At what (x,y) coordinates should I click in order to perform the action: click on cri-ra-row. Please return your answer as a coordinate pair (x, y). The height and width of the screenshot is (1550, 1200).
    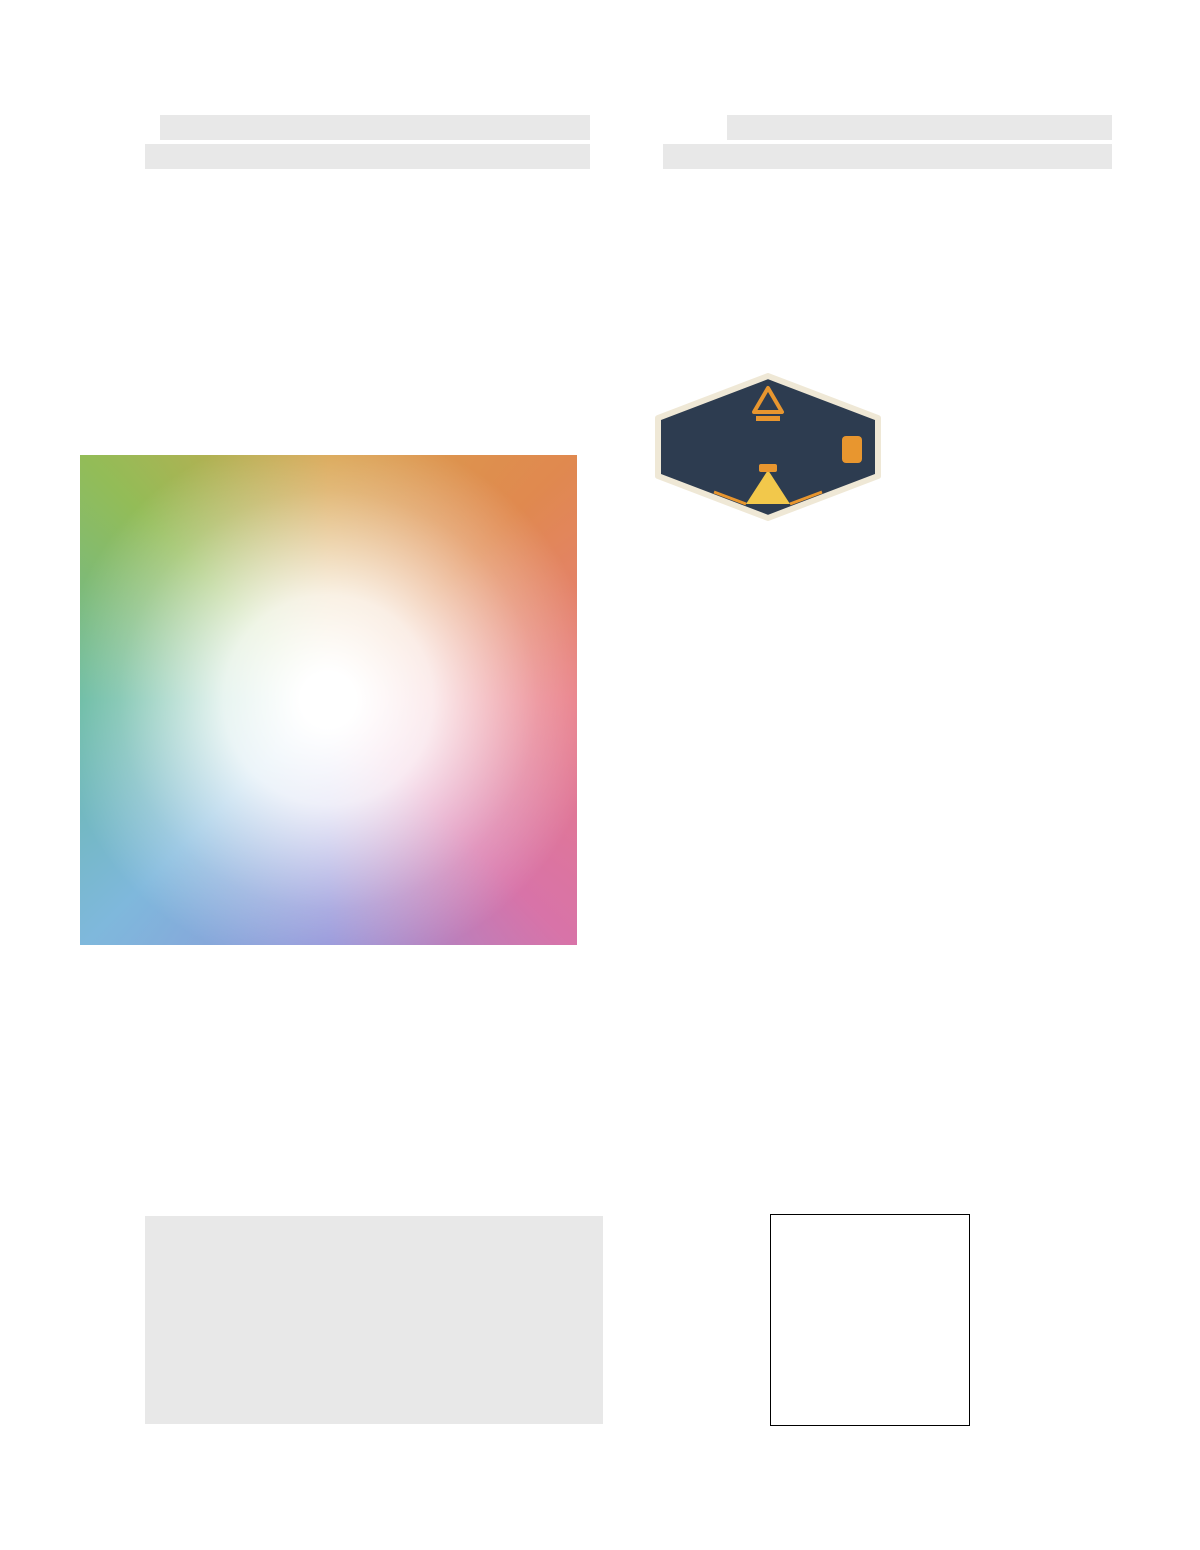
    Looking at the image, I should click on (870, 1241).